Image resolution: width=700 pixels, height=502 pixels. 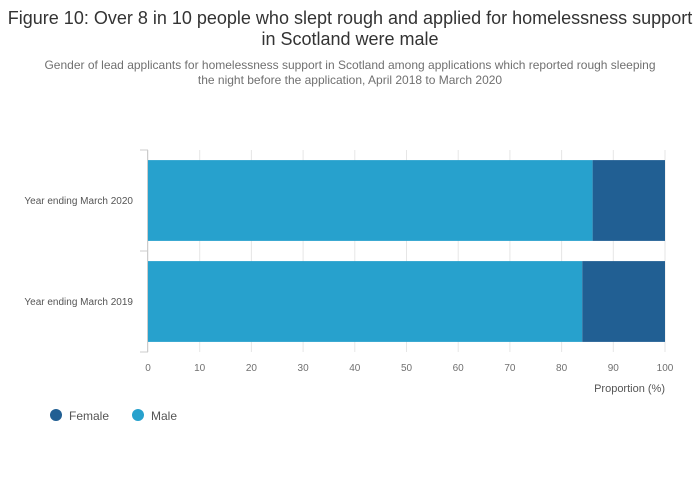 I want to click on legend-label-male: Male, so click(x=164, y=416).